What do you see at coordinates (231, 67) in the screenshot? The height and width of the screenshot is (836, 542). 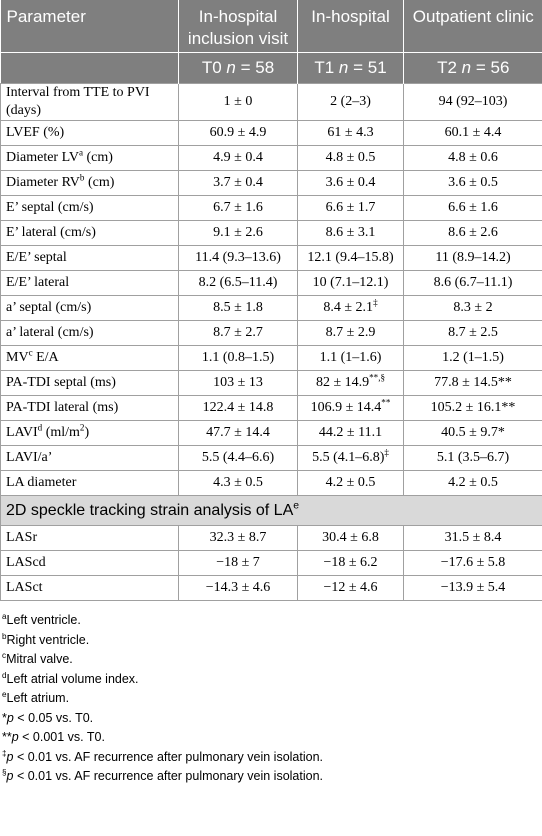 I see `text-part: n` at bounding box center [231, 67].